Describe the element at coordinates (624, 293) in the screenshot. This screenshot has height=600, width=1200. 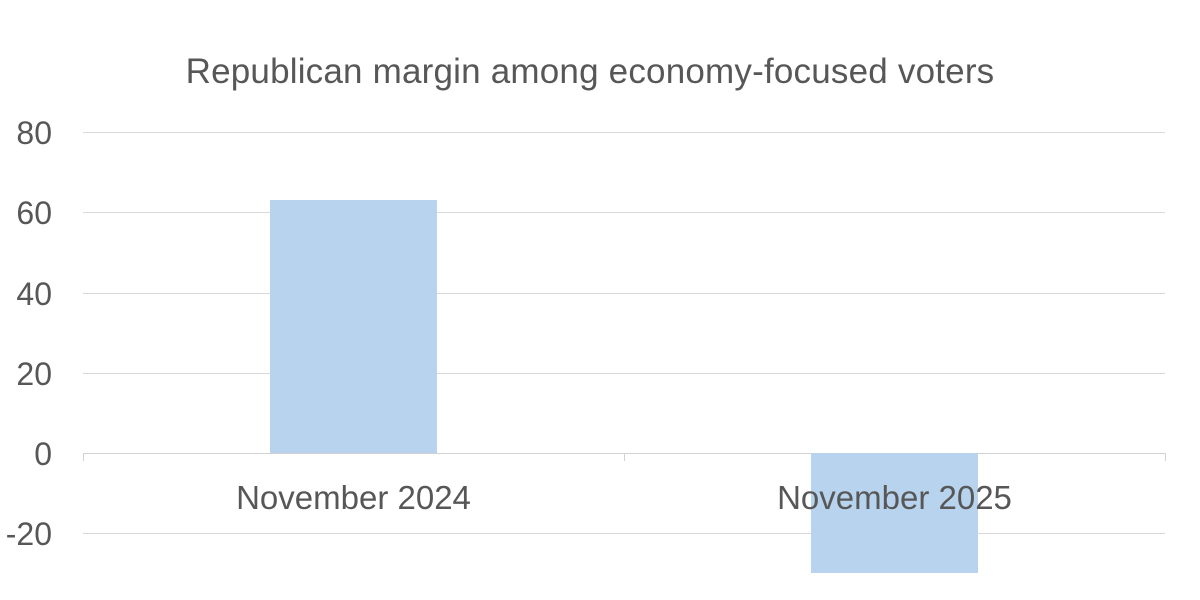
I see `gridline-y40` at that location.